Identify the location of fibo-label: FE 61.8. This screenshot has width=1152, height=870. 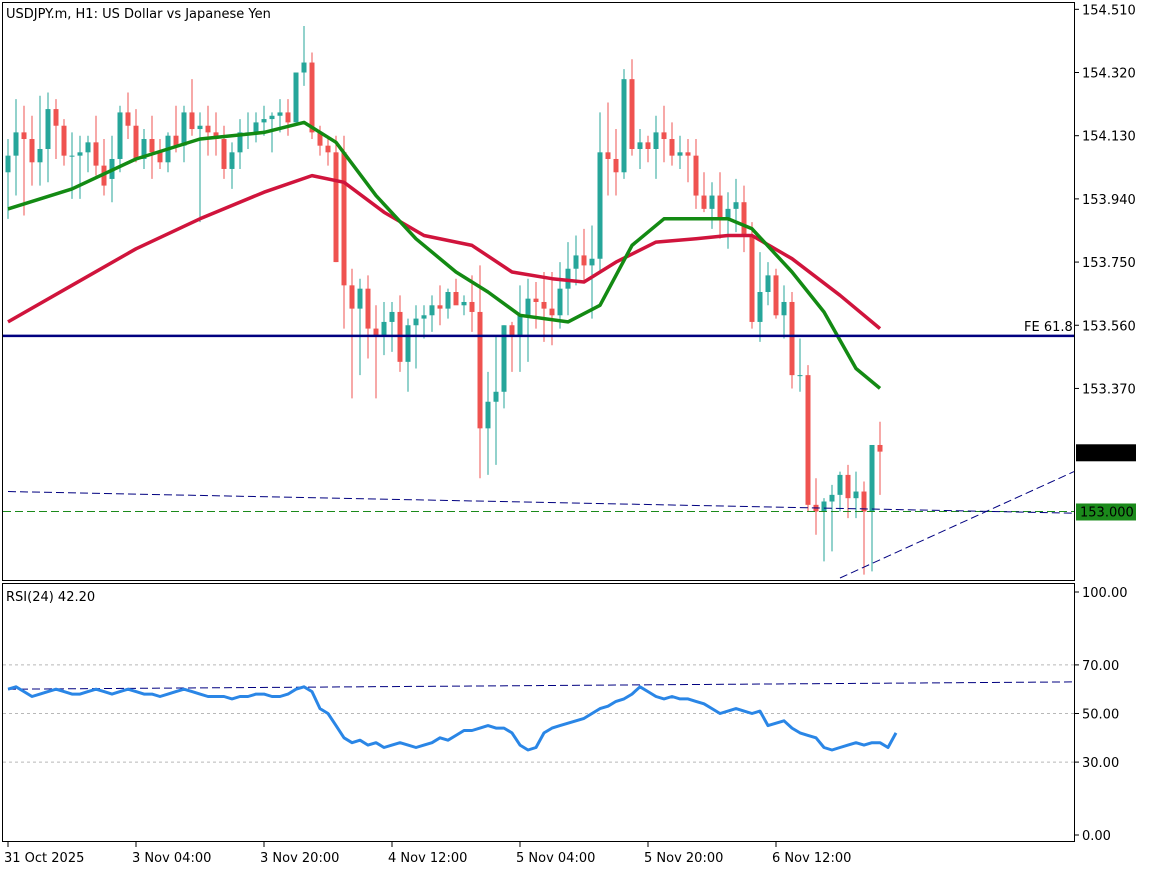
(1048, 327).